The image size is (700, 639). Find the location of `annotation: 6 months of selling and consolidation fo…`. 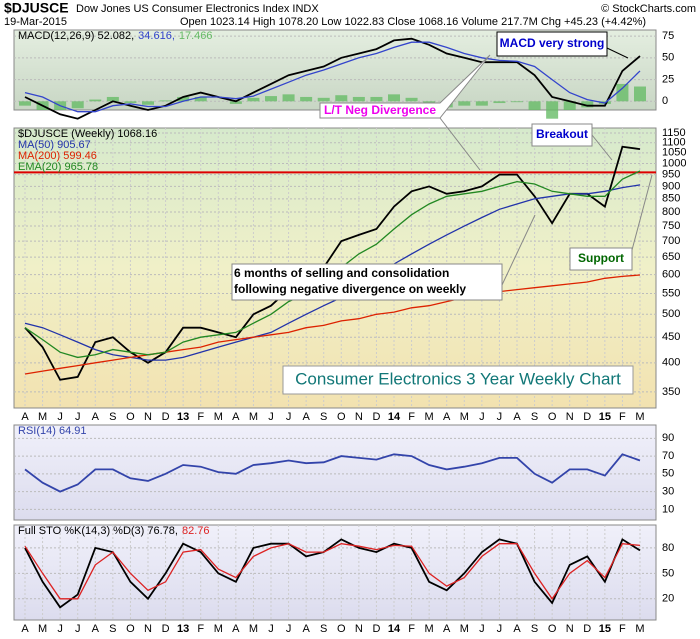

annotation: 6 months of selling and consolidation fo… is located at coordinates (350, 282).